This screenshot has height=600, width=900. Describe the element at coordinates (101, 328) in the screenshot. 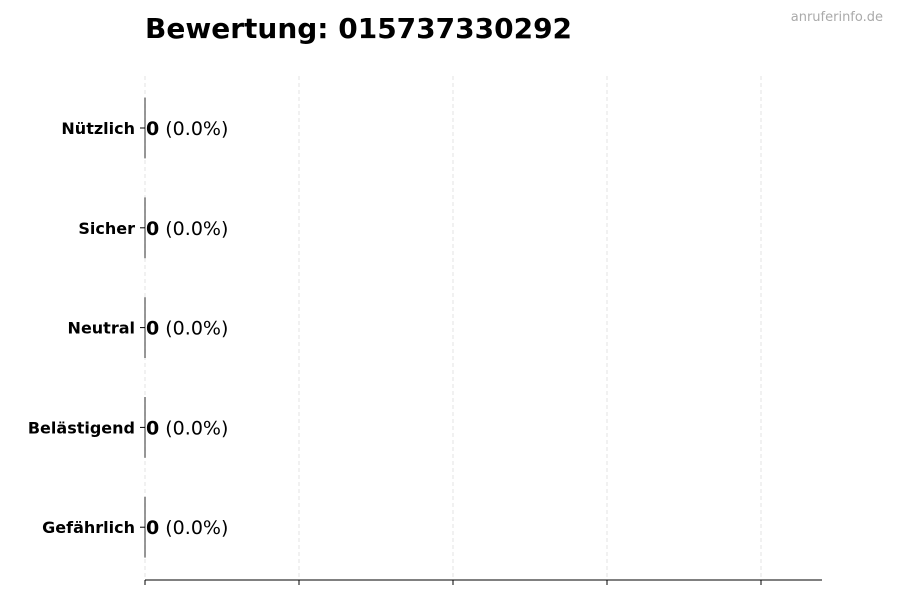

I see `y-tick-label: Neutral` at that location.